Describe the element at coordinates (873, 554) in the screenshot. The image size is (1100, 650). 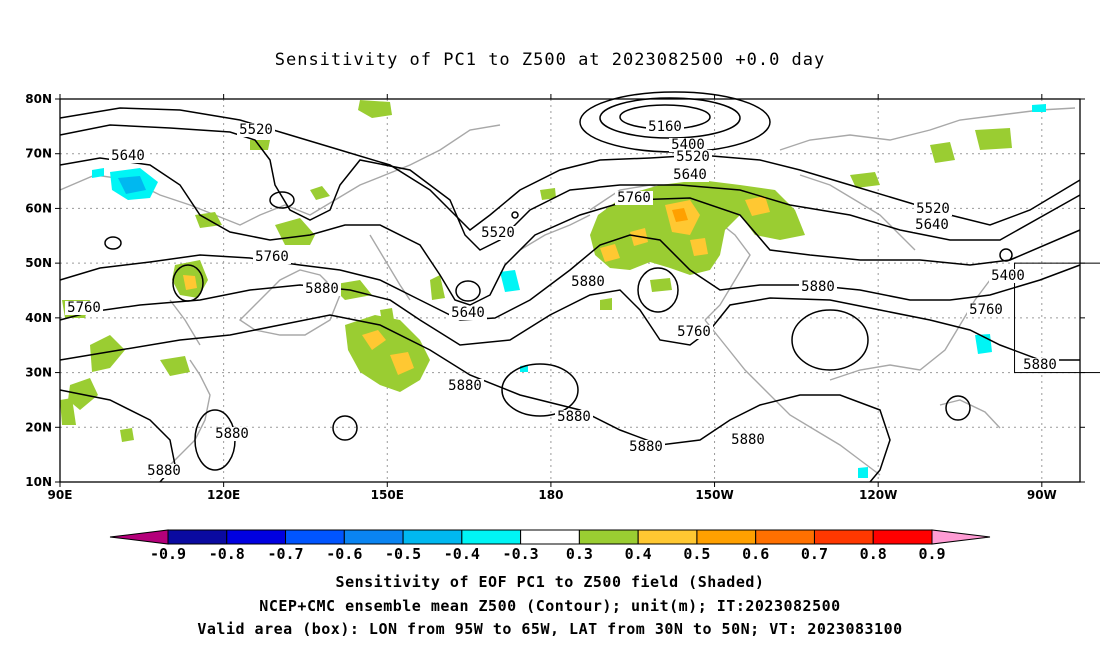
I see `colorbar-label: 0.8` at that location.